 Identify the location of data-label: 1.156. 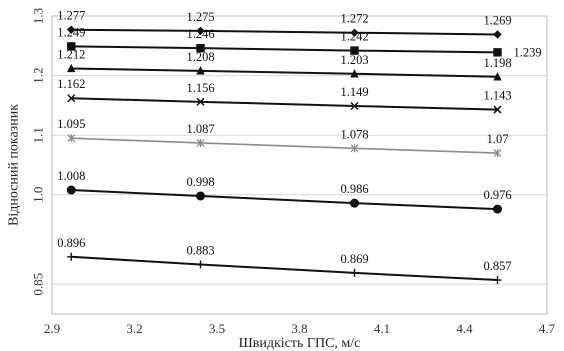
(200, 88).